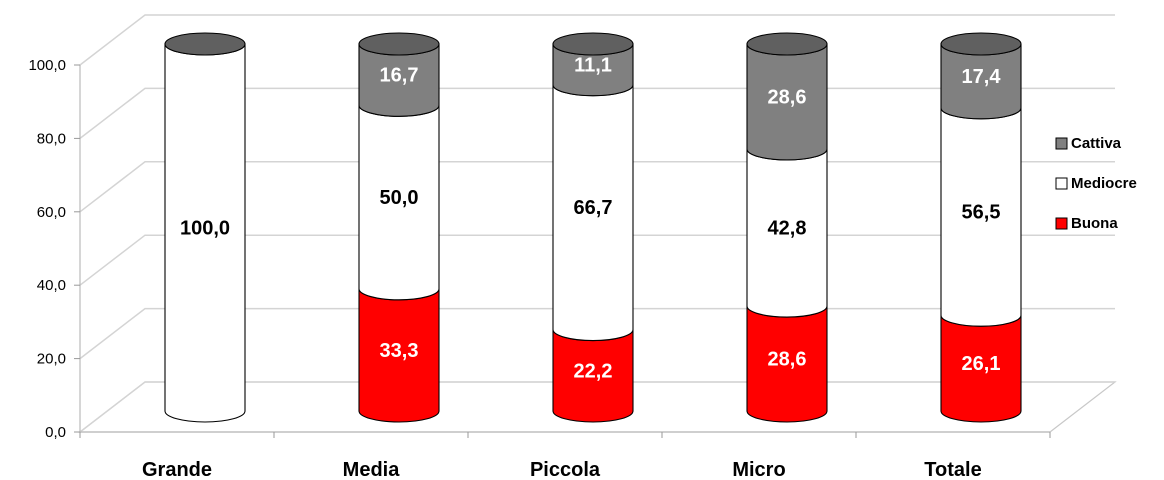 The width and height of the screenshot is (1164, 480). I want to click on legend-label-cattiva: Cattiva, so click(1096, 143).